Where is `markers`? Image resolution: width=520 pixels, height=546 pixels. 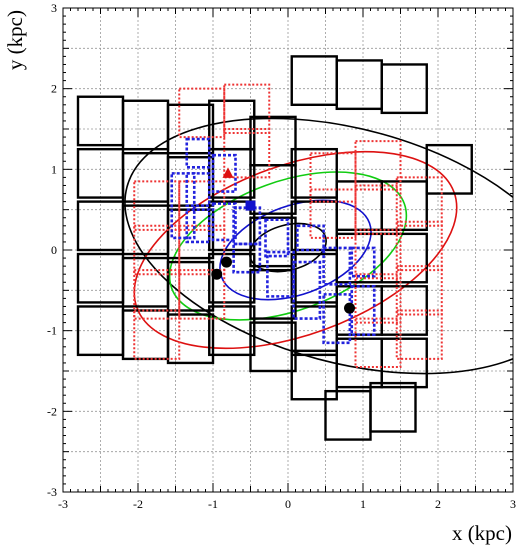
markers is located at coordinates (283, 240).